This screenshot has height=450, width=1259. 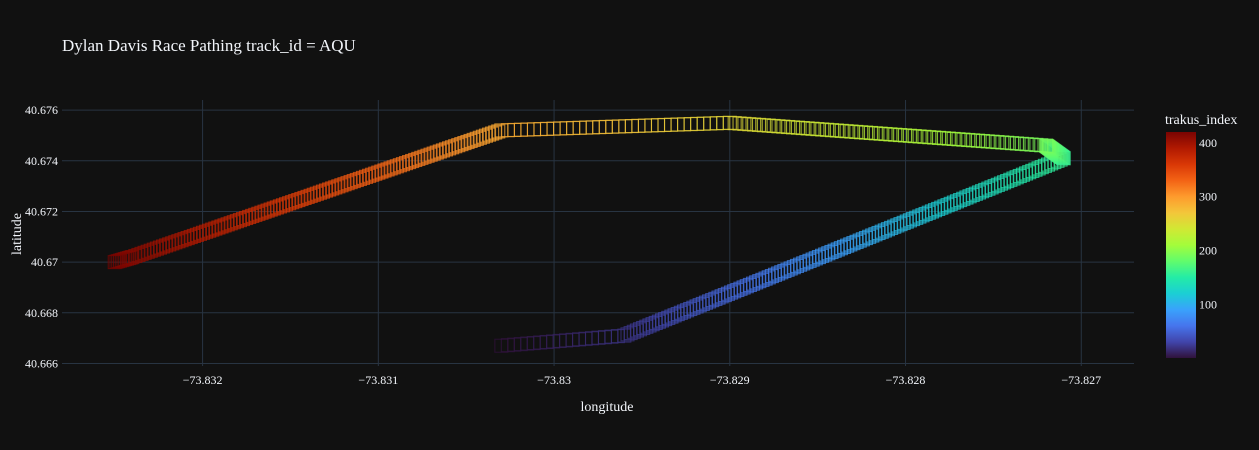 What do you see at coordinates (1208, 305) in the screenshot?
I see `colorbar-tick-label: 100` at bounding box center [1208, 305].